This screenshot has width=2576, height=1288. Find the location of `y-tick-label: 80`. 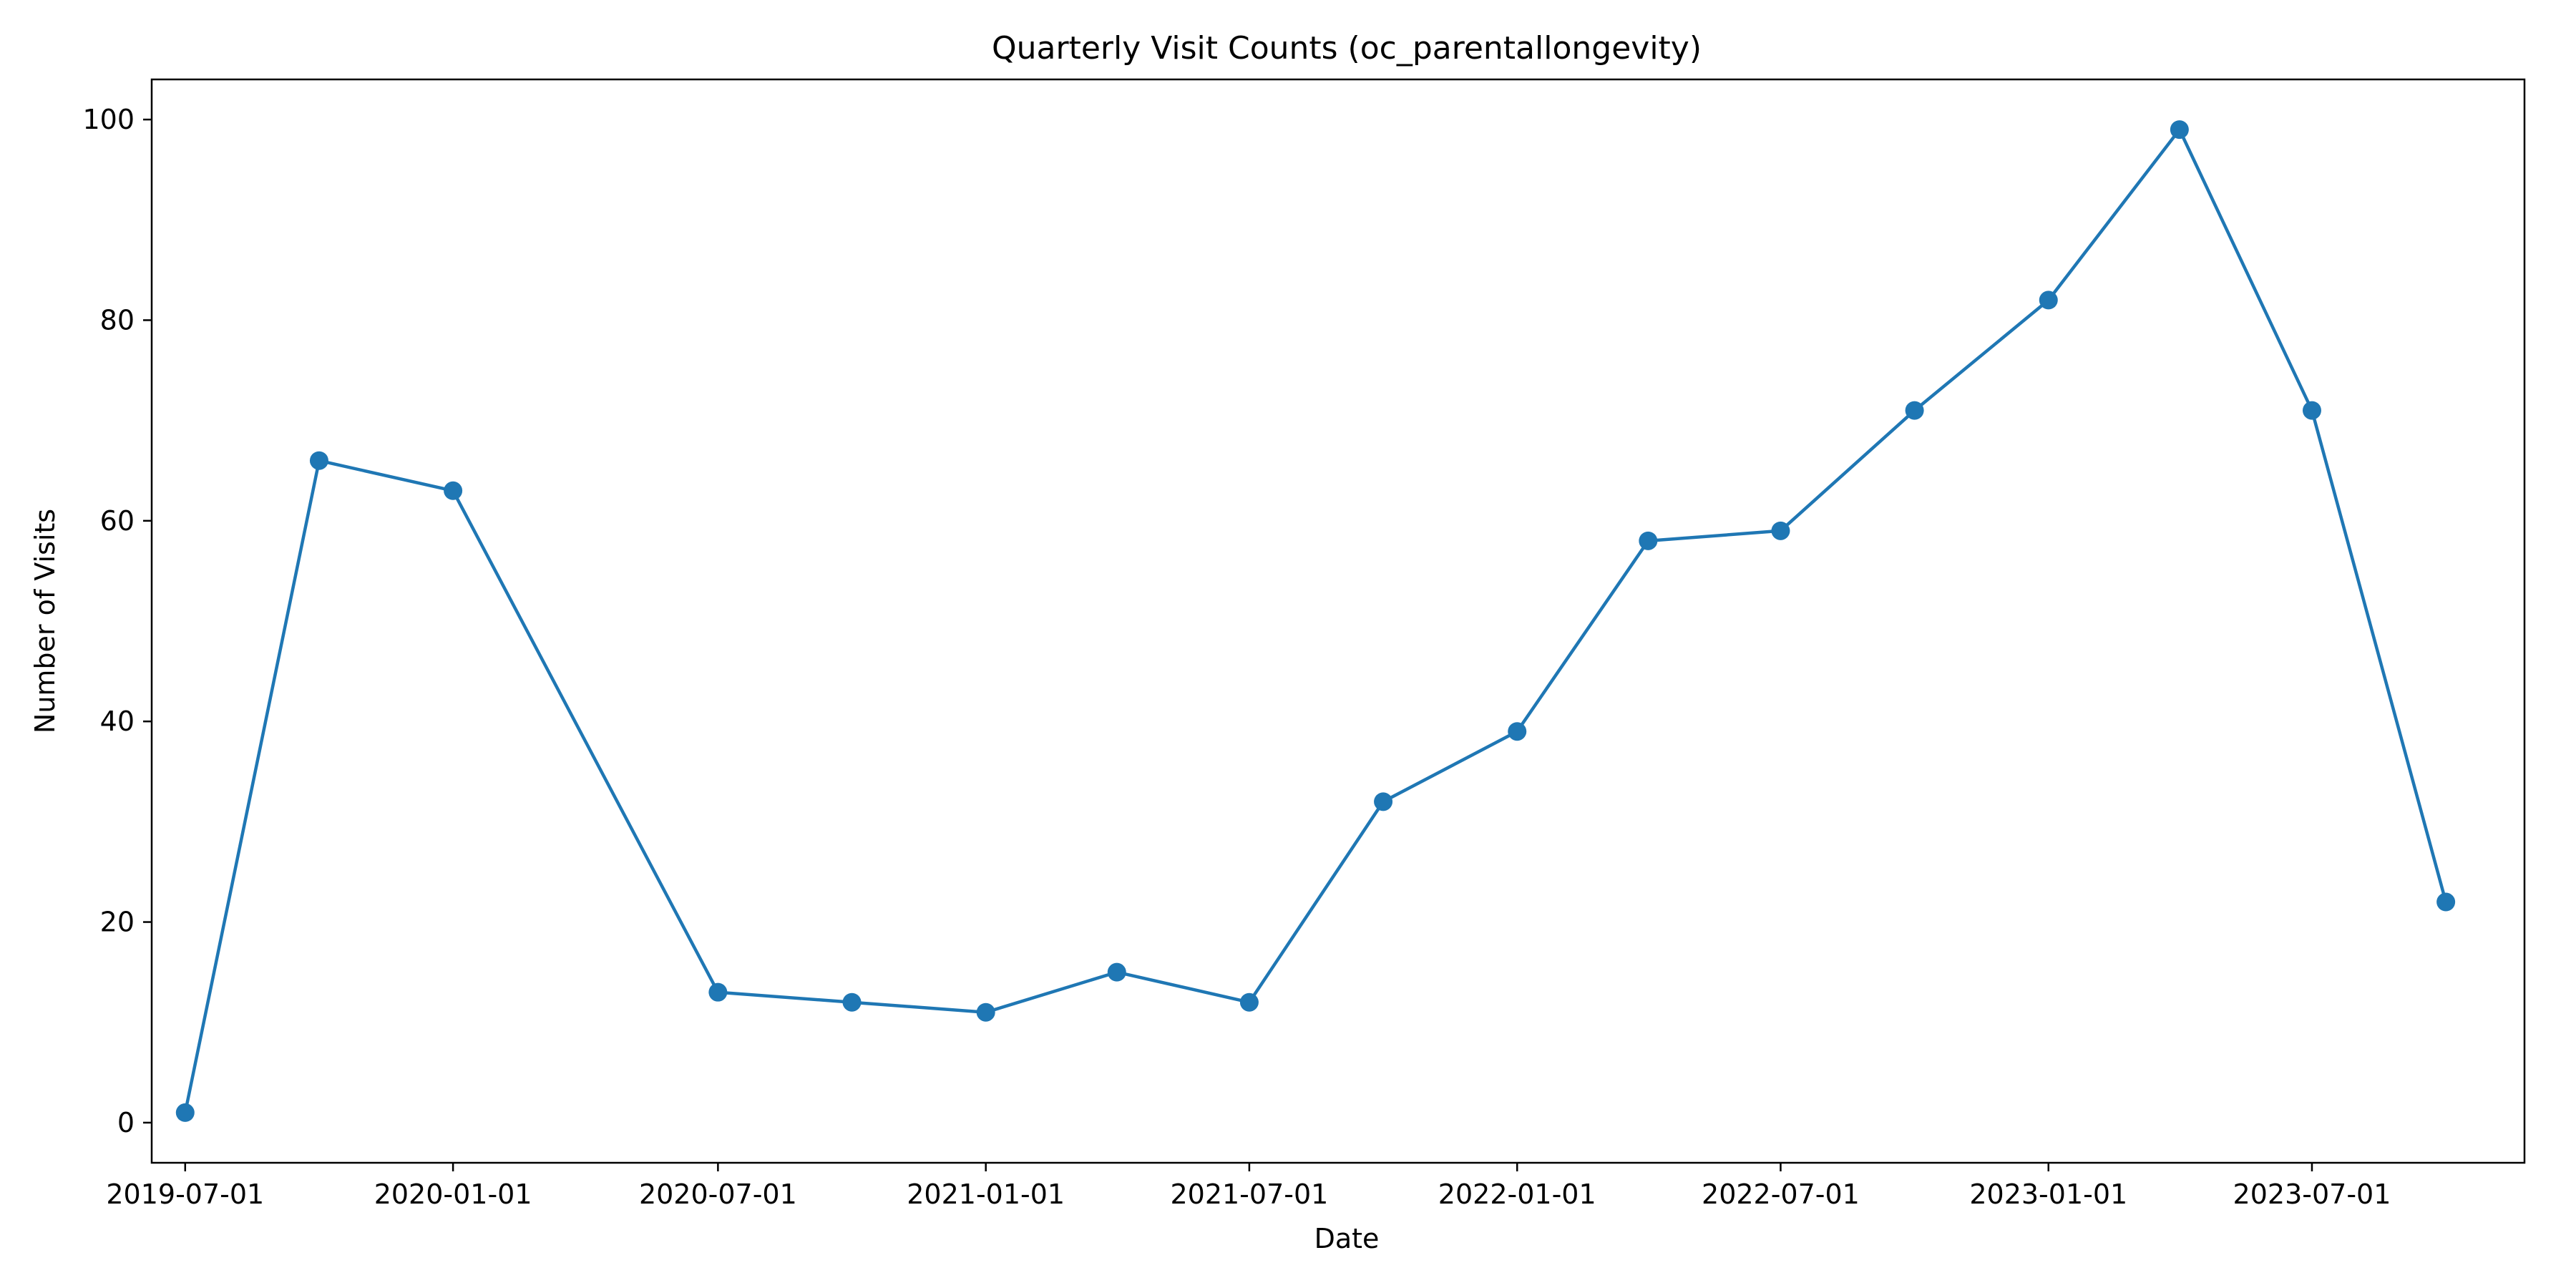

y-tick-label: 80 is located at coordinates (117, 320).